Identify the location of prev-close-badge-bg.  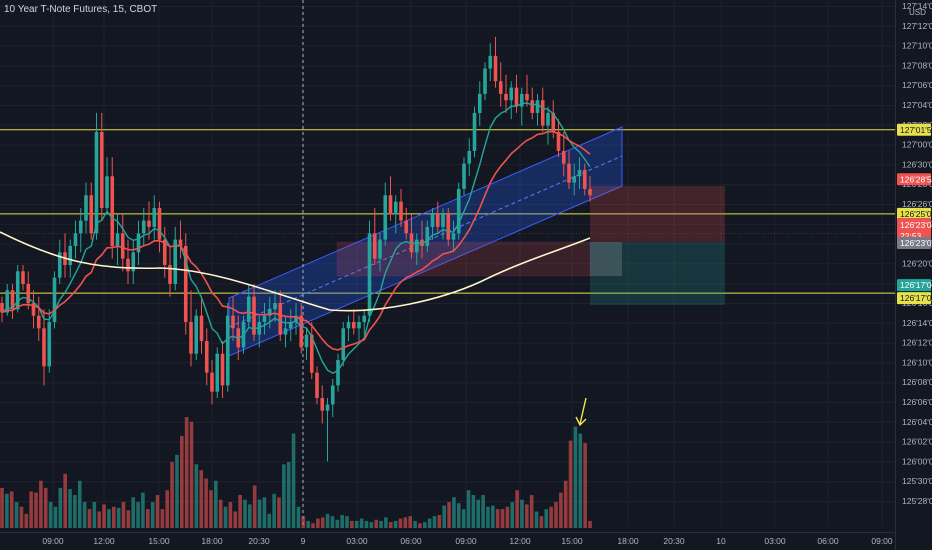
(914, 243).